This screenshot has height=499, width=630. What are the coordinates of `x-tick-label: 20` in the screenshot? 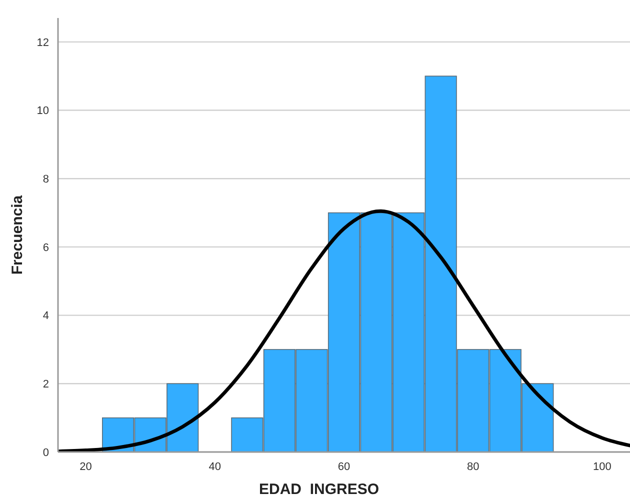 It's located at (86, 467).